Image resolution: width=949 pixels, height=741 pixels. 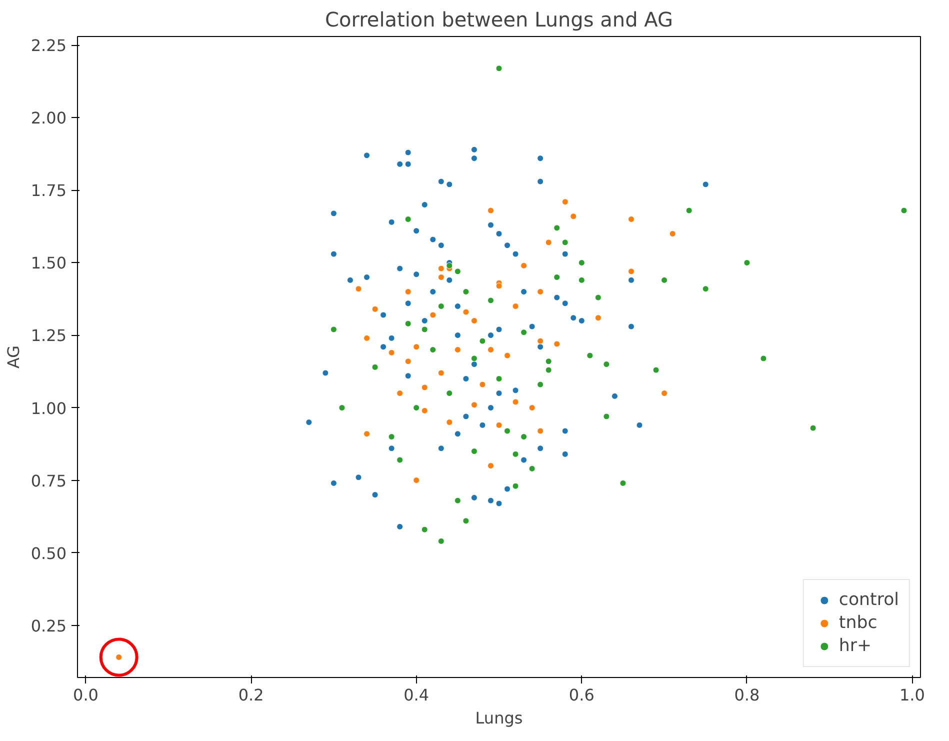 What do you see at coordinates (48, 553) in the screenshot?
I see `y-tick-label: 0.50` at bounding box center [48, 553].